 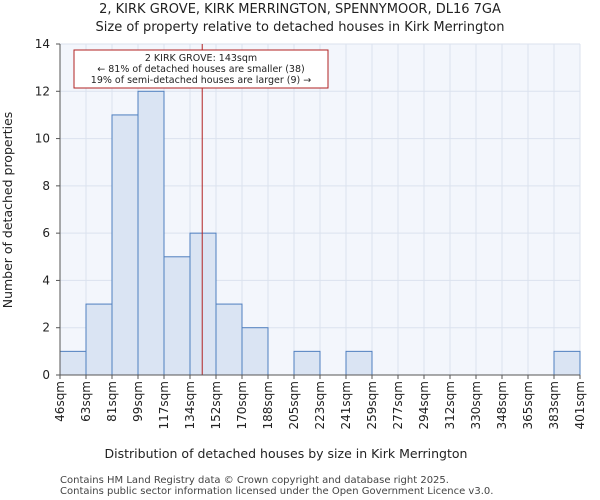 What do you see at coordinates (46, 233) in the screenshot?
I see `y-tick-label: 6` at bounding box center [46, 233].